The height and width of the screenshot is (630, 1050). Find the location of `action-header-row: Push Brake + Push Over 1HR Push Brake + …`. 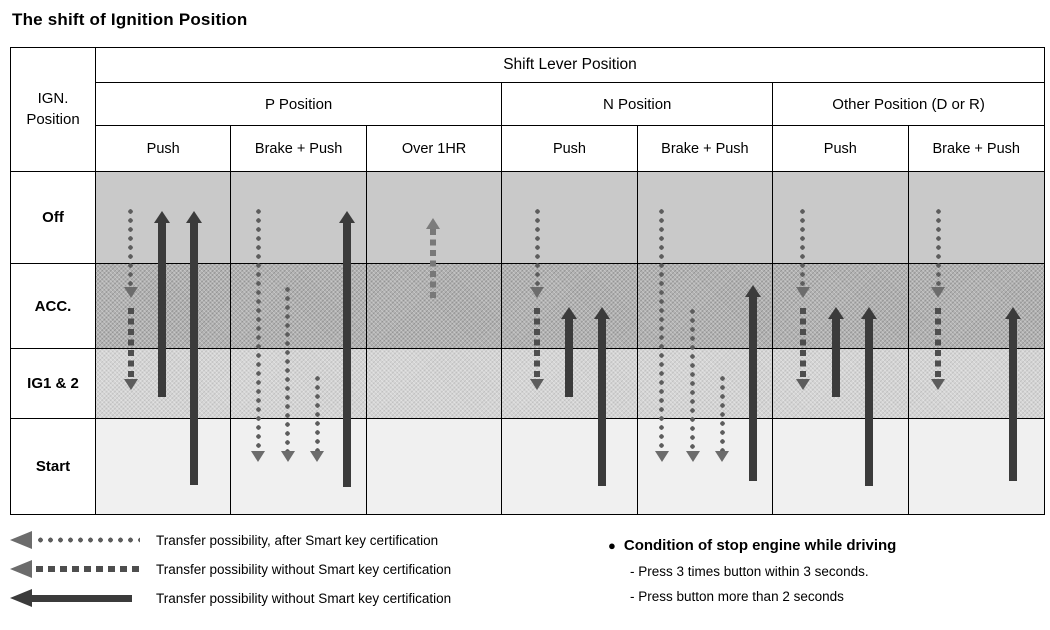

action-header-row: Push Brake + Push Over 1HR Push Brake + … is located at coordinates (570, 149).